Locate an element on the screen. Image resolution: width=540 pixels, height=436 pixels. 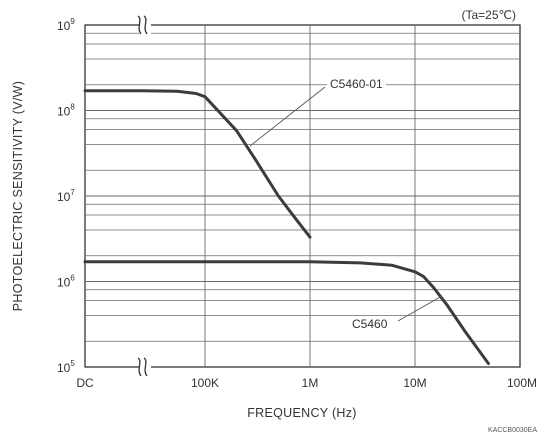
x-tick-label: 100K is located at coordinates (205, 383).